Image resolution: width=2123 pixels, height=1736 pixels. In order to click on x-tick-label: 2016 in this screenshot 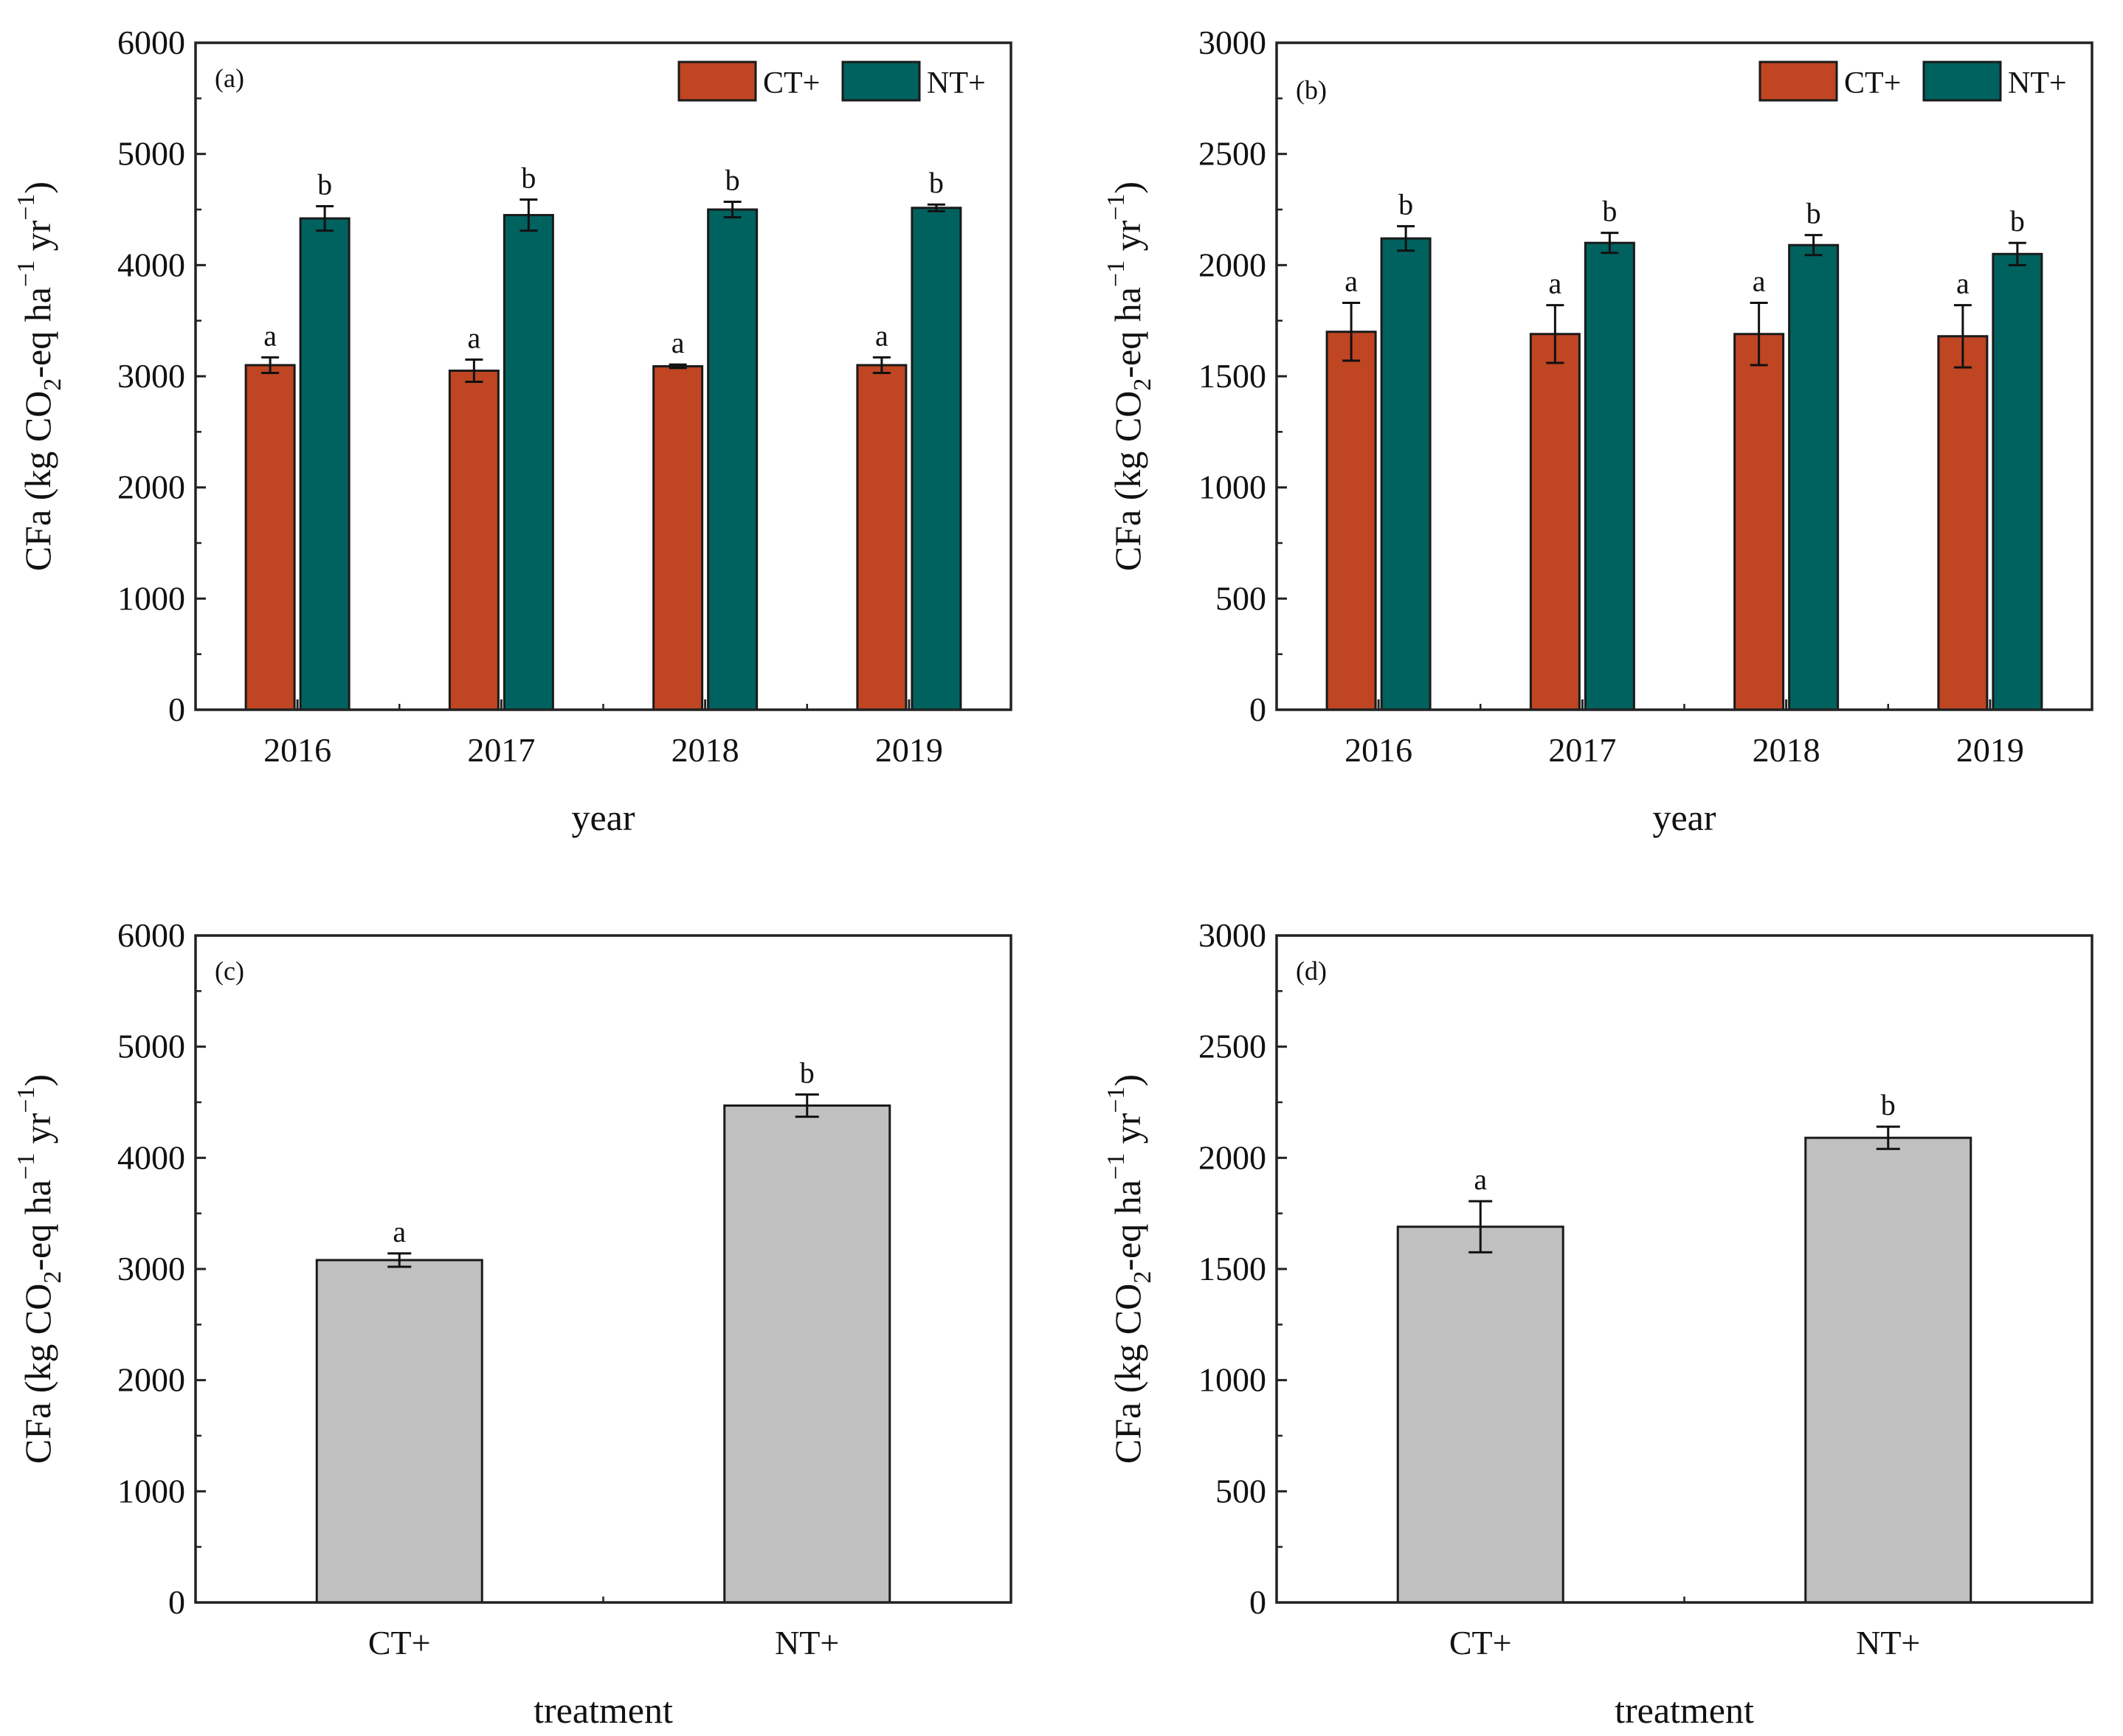, I will do `click(297, 750)`.